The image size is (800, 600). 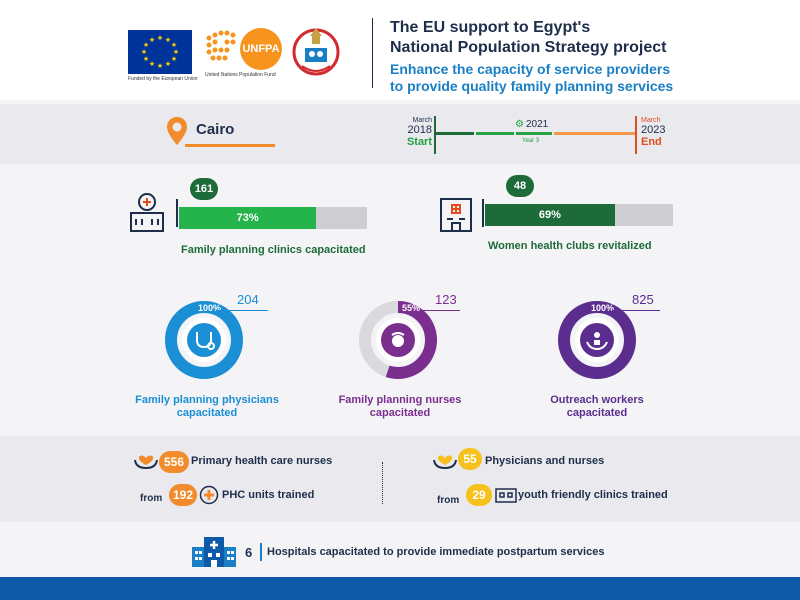 What do you see at coordinates (147, 214) in the screenshot?
I see `clinic-building-icon` at bounding box center [147, 214].